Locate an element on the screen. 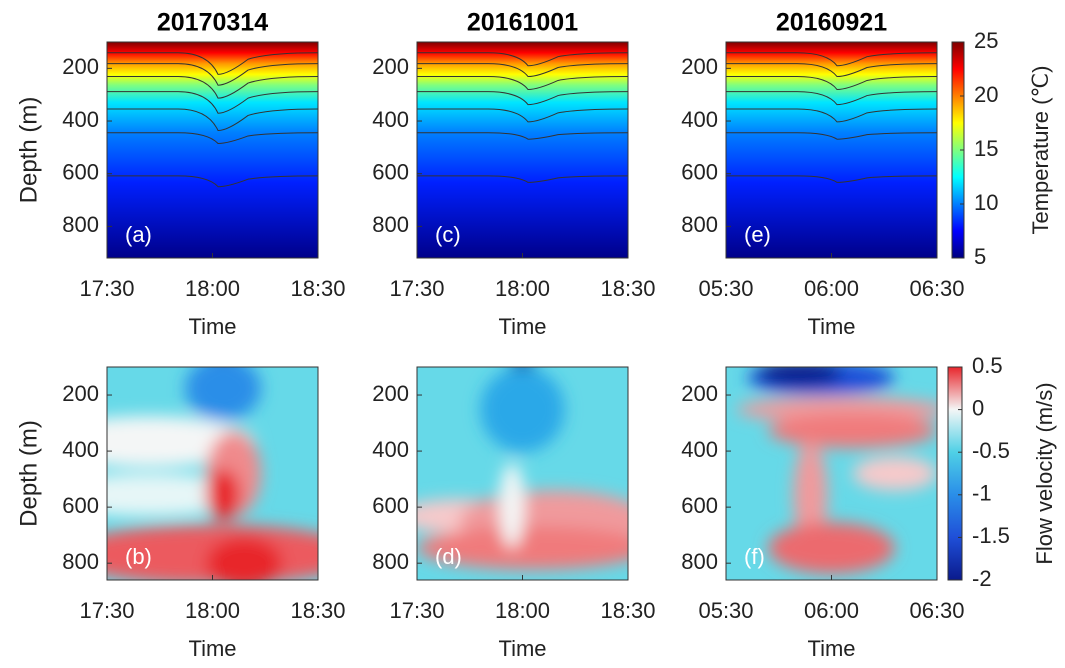 This screenshot has height=668, width=1065. colorbar-tick-label: 20 is located at coordinates (986, 94).